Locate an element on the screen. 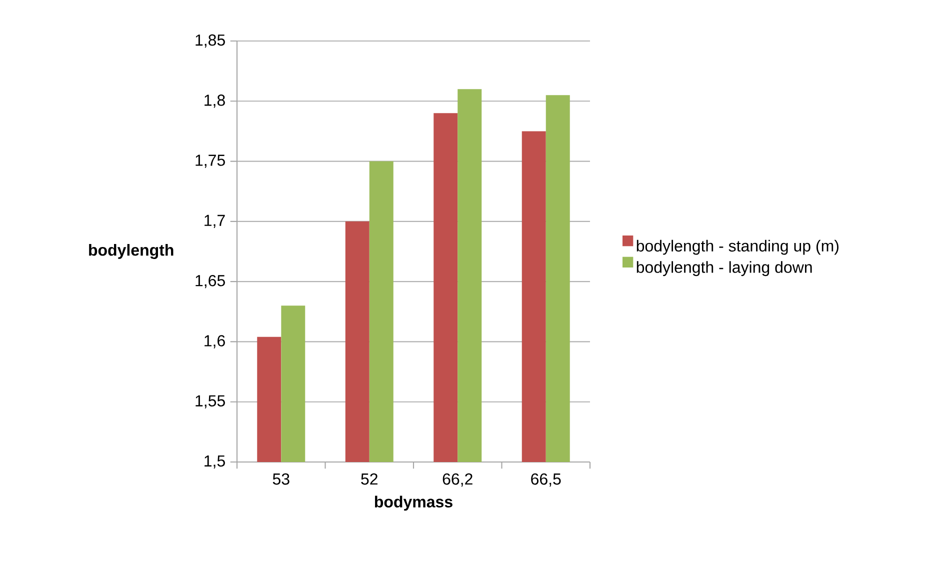  legend-label: bodylength - laying down is located at coordinates (724, 268).